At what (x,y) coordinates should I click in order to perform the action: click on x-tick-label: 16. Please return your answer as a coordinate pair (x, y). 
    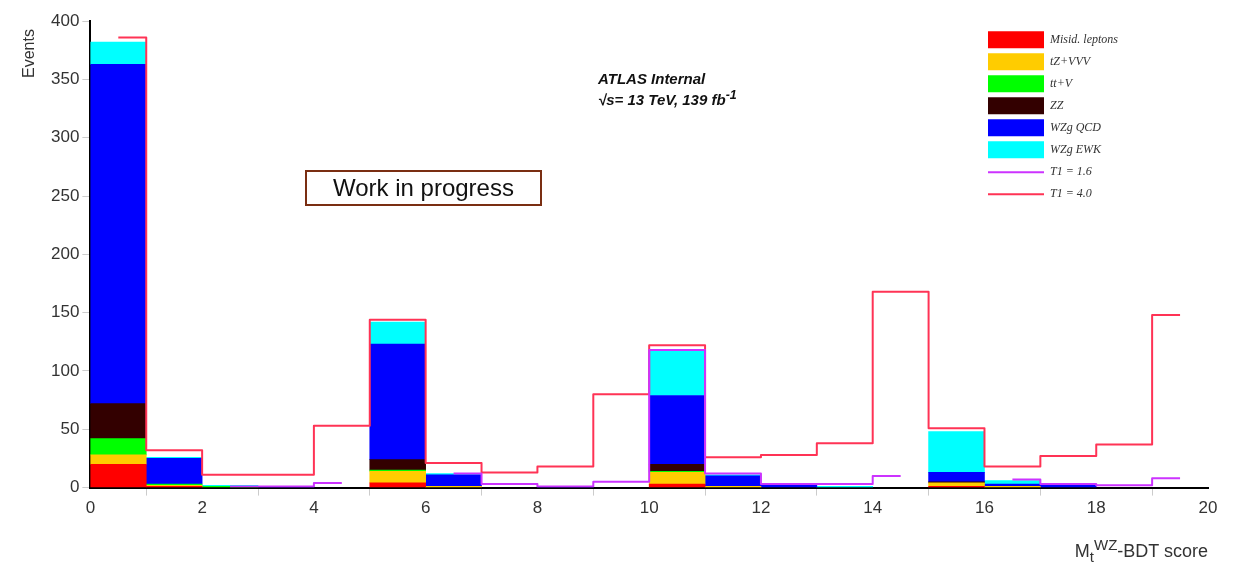
    Looking at the image, I should click on (984, 508).